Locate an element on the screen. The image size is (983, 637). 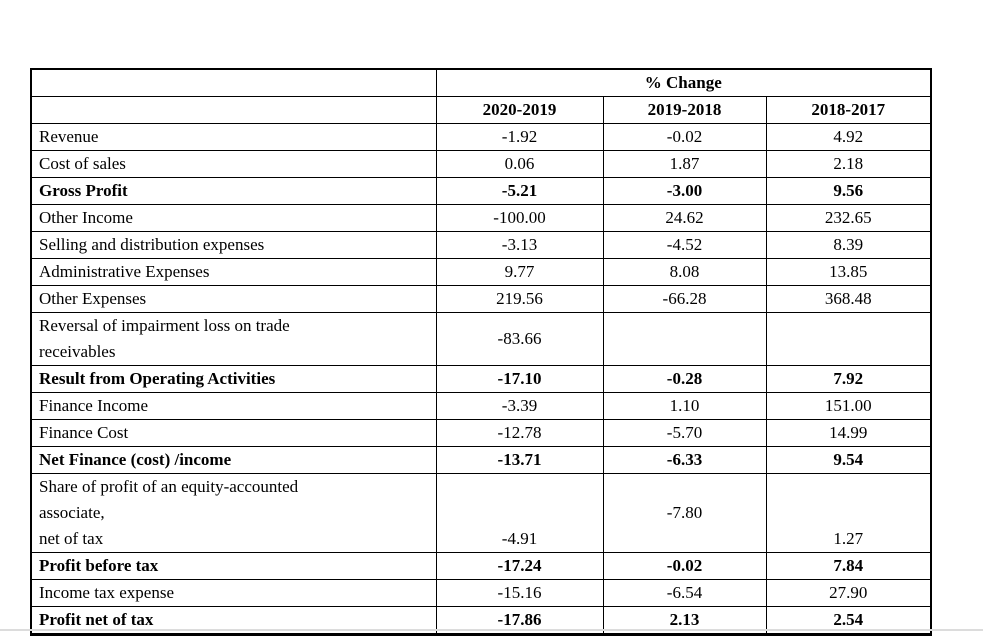
row-label: Finance Cost is located at coordinates (233, 433).